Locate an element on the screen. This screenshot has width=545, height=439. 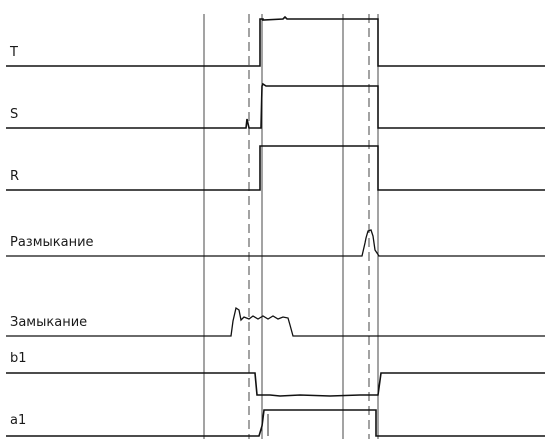
trace-zamykanie is located at coordinates (275, 321).